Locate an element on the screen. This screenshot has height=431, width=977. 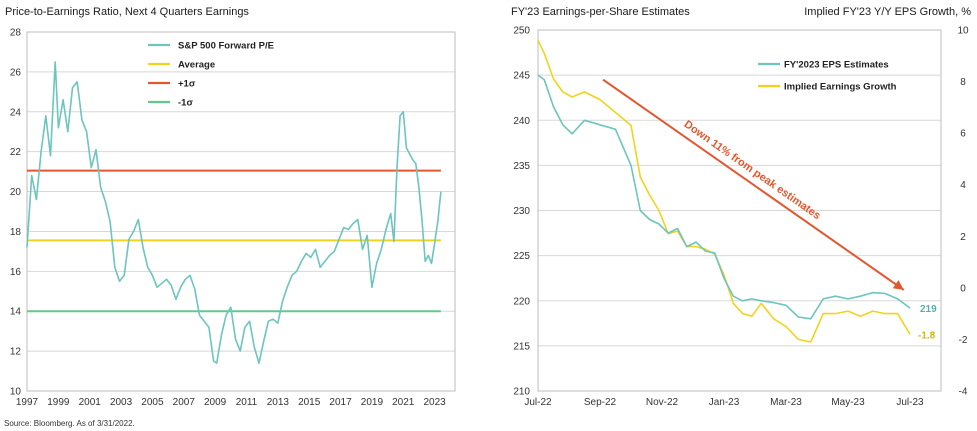
x-tick-label: Nov-22 is located at coordinates (662, 402).